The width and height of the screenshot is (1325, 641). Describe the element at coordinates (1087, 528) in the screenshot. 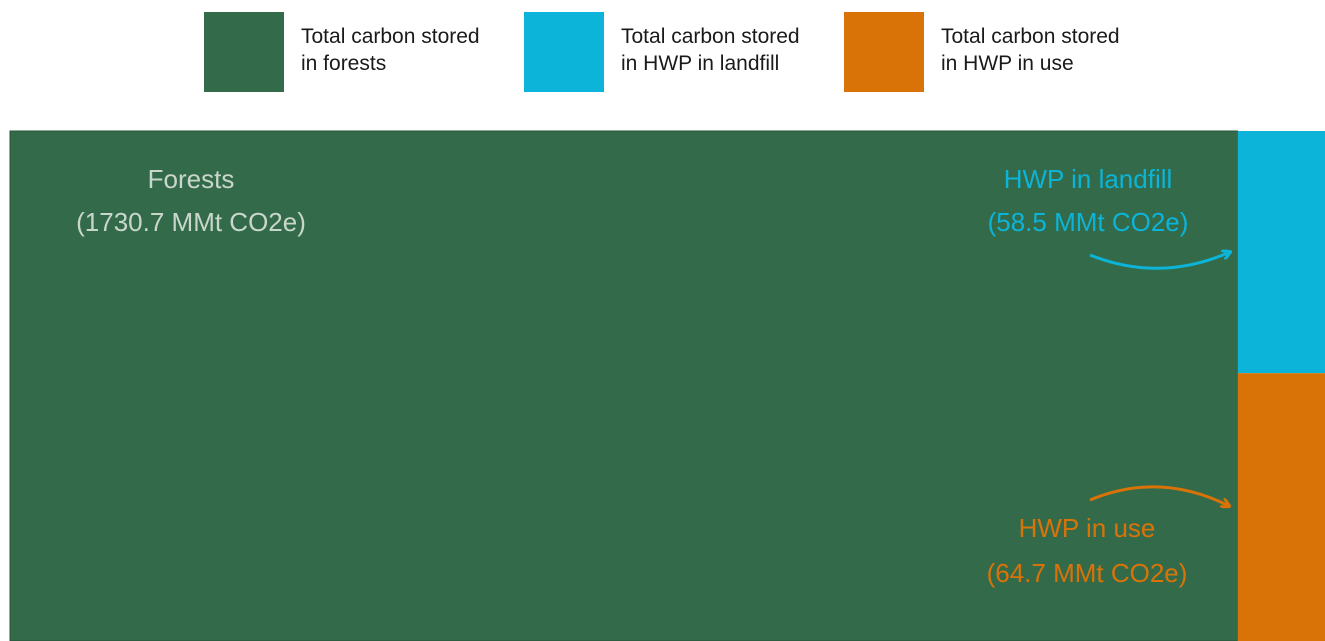

I see `tile-label-hwp-in-use: HWP in use` at that location.